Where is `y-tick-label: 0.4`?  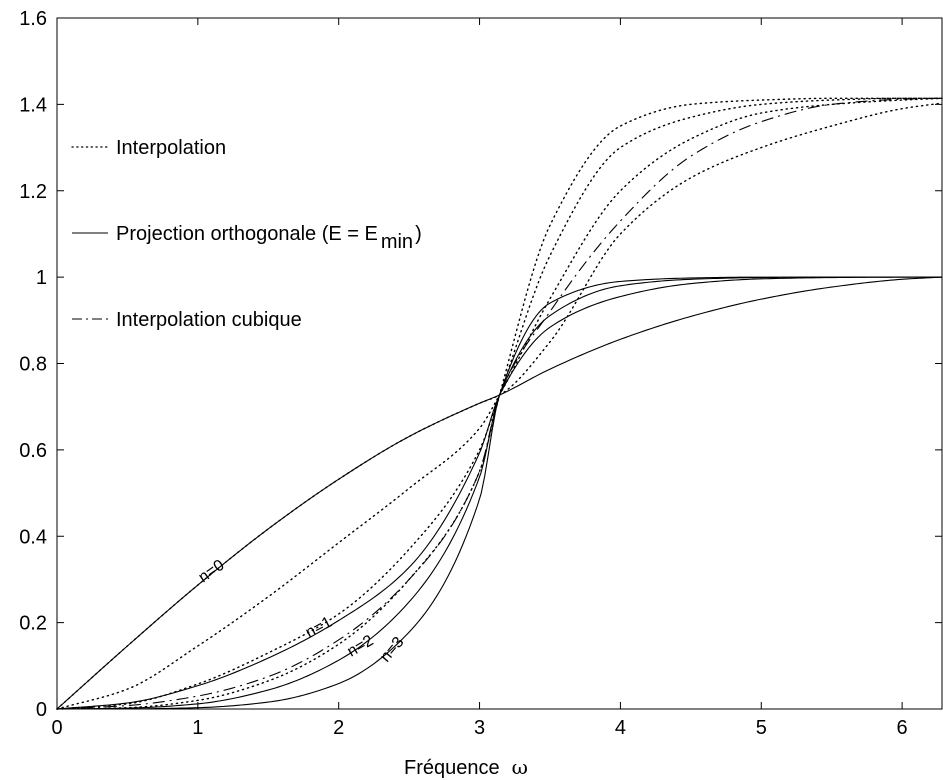 y-tick-label: 0.4 is located at coordinates (33, 537).